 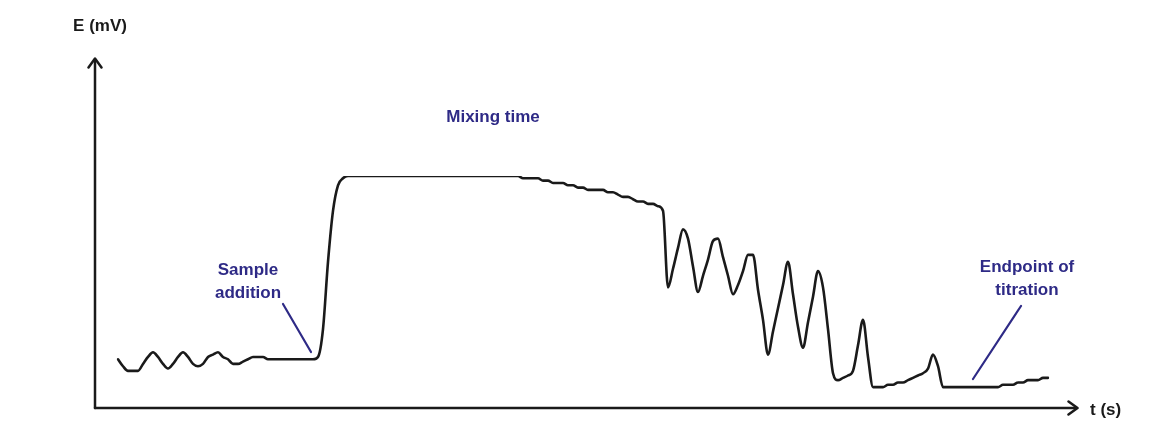 I want to click on x-axis-title: t (s), so click(x=1106, y=409).